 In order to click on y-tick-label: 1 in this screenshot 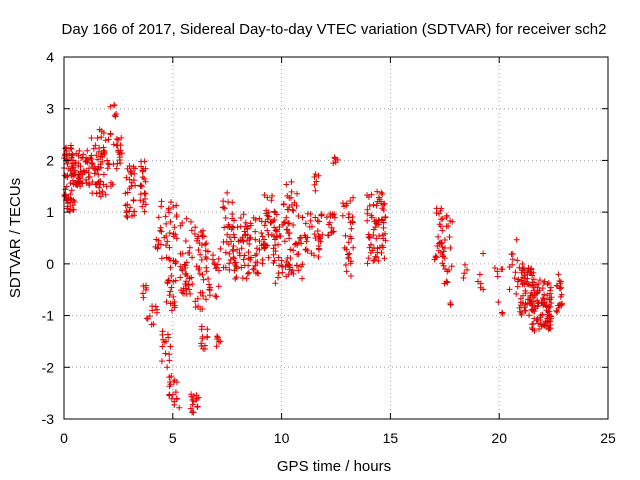, I will do `click(50, 212)`.